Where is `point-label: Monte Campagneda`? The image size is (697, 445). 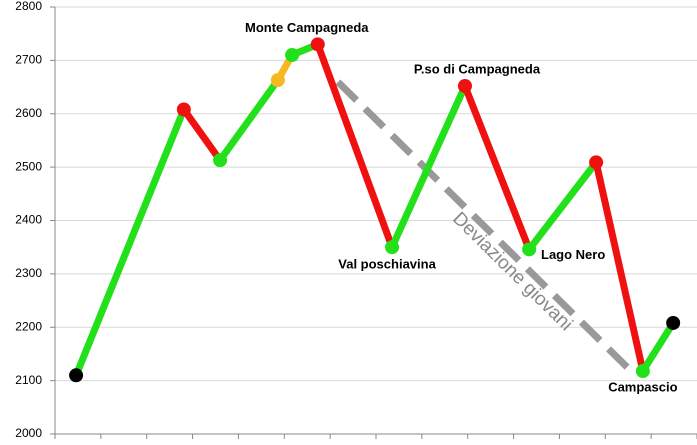
point-label: Monte Campagneda is located at coordinates (307, 27).